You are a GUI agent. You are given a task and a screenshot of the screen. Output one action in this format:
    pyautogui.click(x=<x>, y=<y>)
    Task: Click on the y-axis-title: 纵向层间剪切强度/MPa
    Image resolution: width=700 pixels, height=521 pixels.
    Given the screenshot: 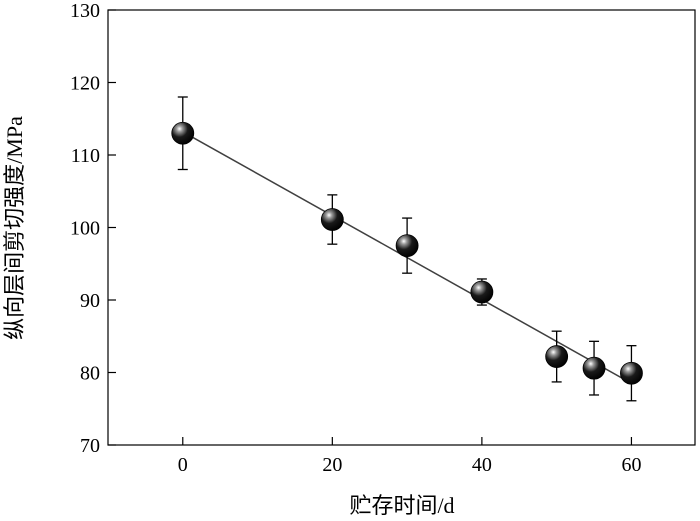 What is the action you would take?
    pyautogui.click(x=14, y=228)
    